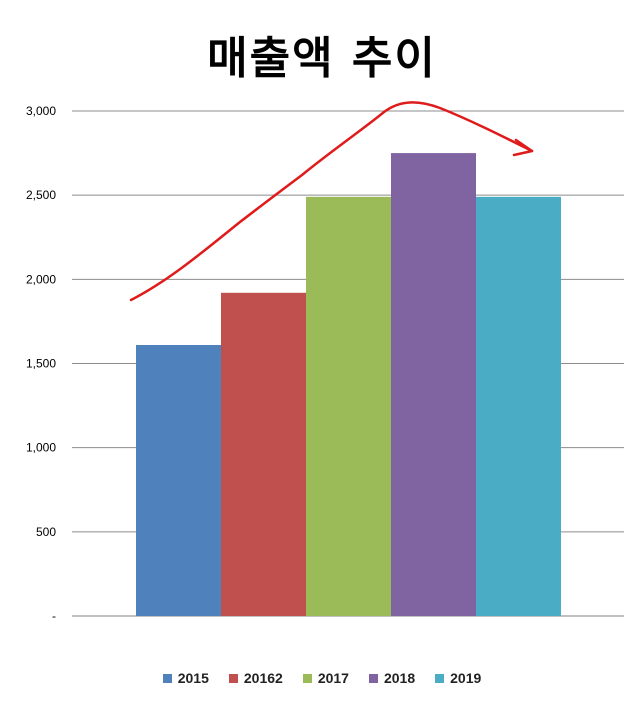  What do you see at coordinates (466, 678) in the screenshot?
I see `legend-label: 2019` at bounding box center [466, 678].